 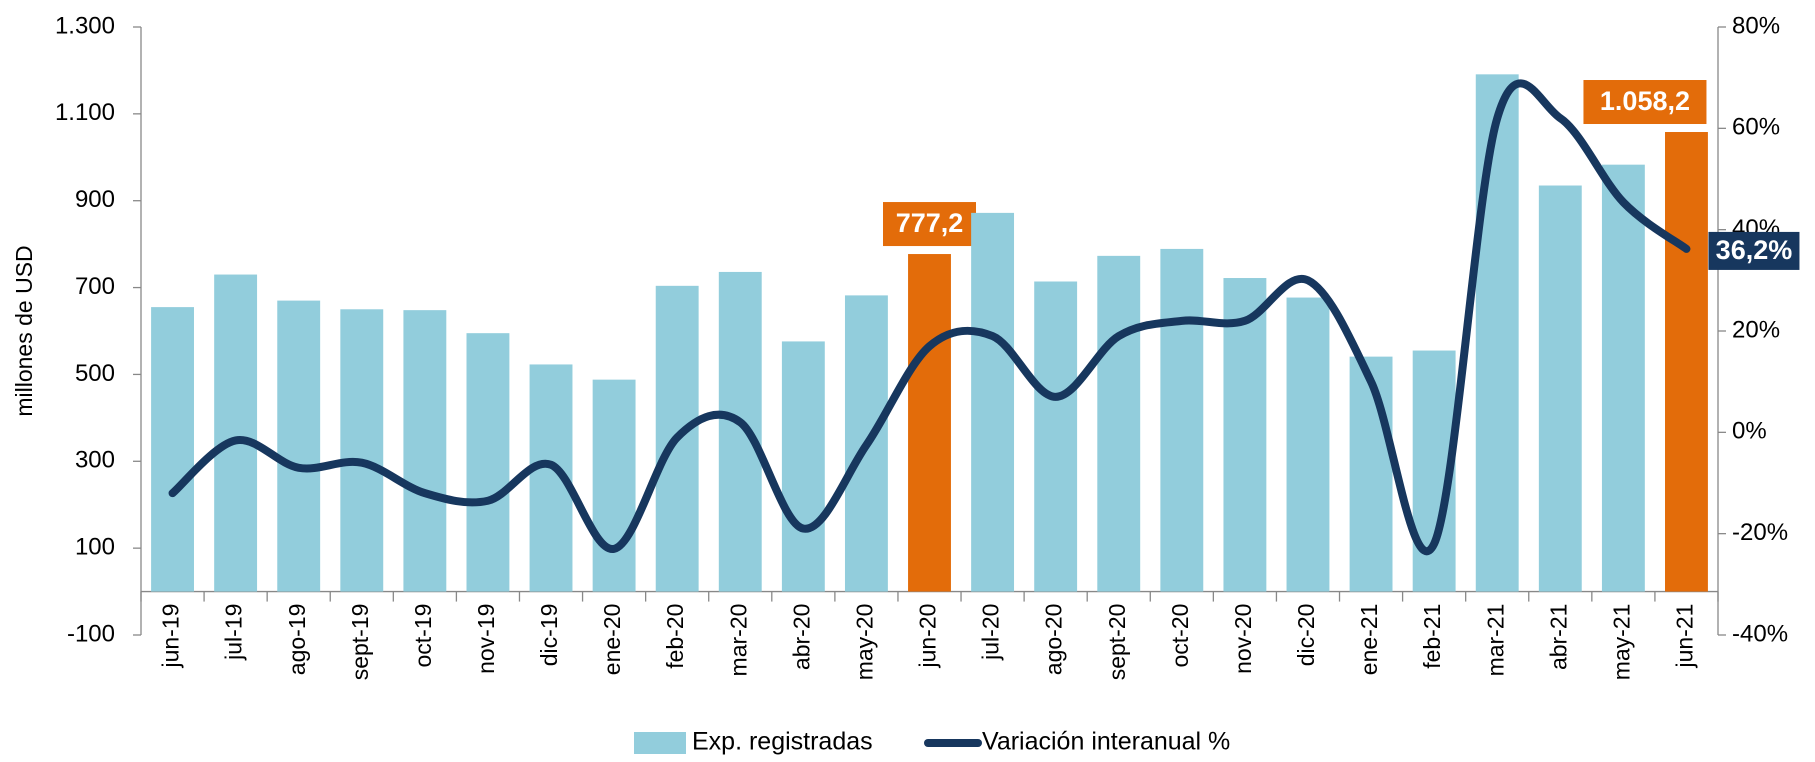 I want to click on x-tick-label: sept-19, so click(x=360, y=642).